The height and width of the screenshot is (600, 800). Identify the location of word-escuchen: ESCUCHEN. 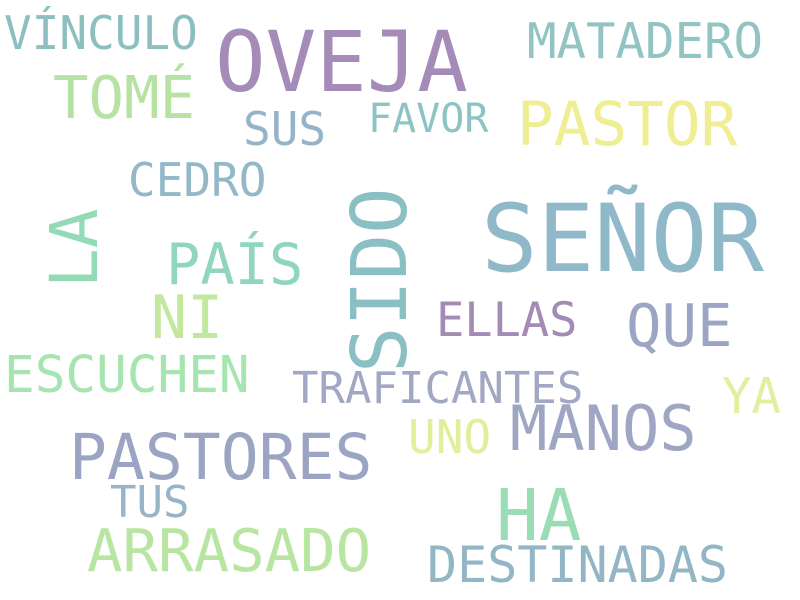
(127, 375).